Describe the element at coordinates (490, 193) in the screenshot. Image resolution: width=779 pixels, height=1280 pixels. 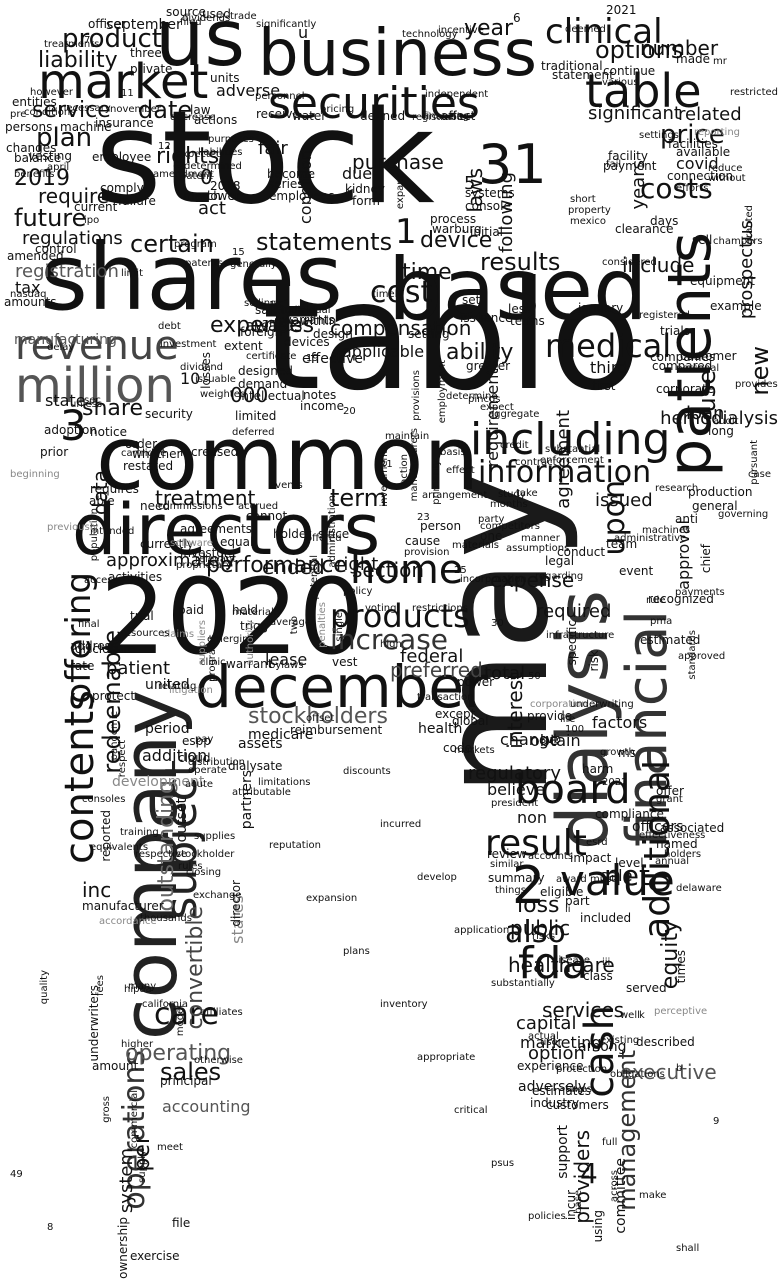
I see `cloud-word: systems` at that location.